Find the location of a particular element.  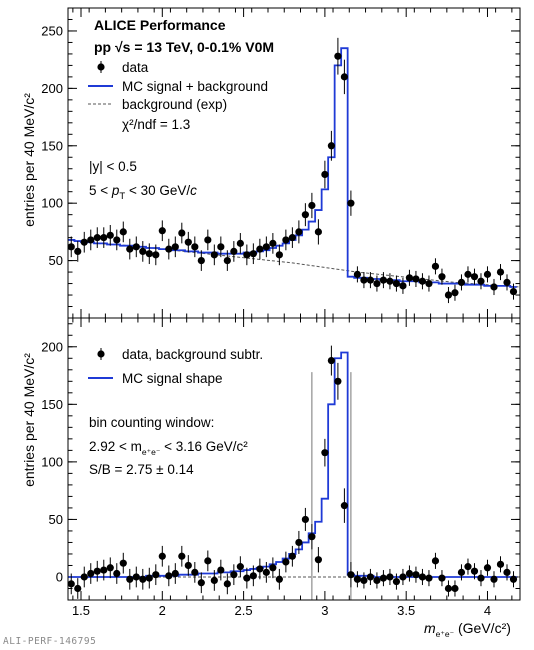

x-tick-label: 2.5 is located at coordinates (244, 610).